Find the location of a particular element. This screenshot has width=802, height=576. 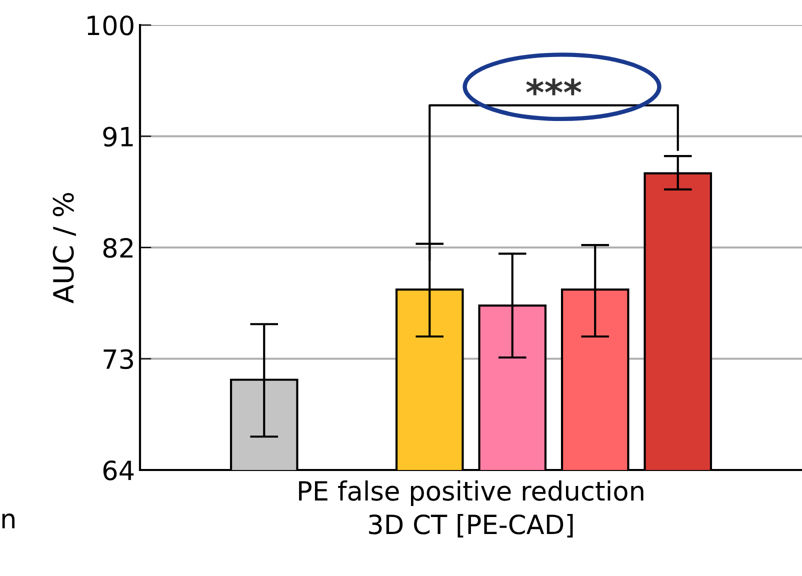

text: n is located at coordinates (8, 521).